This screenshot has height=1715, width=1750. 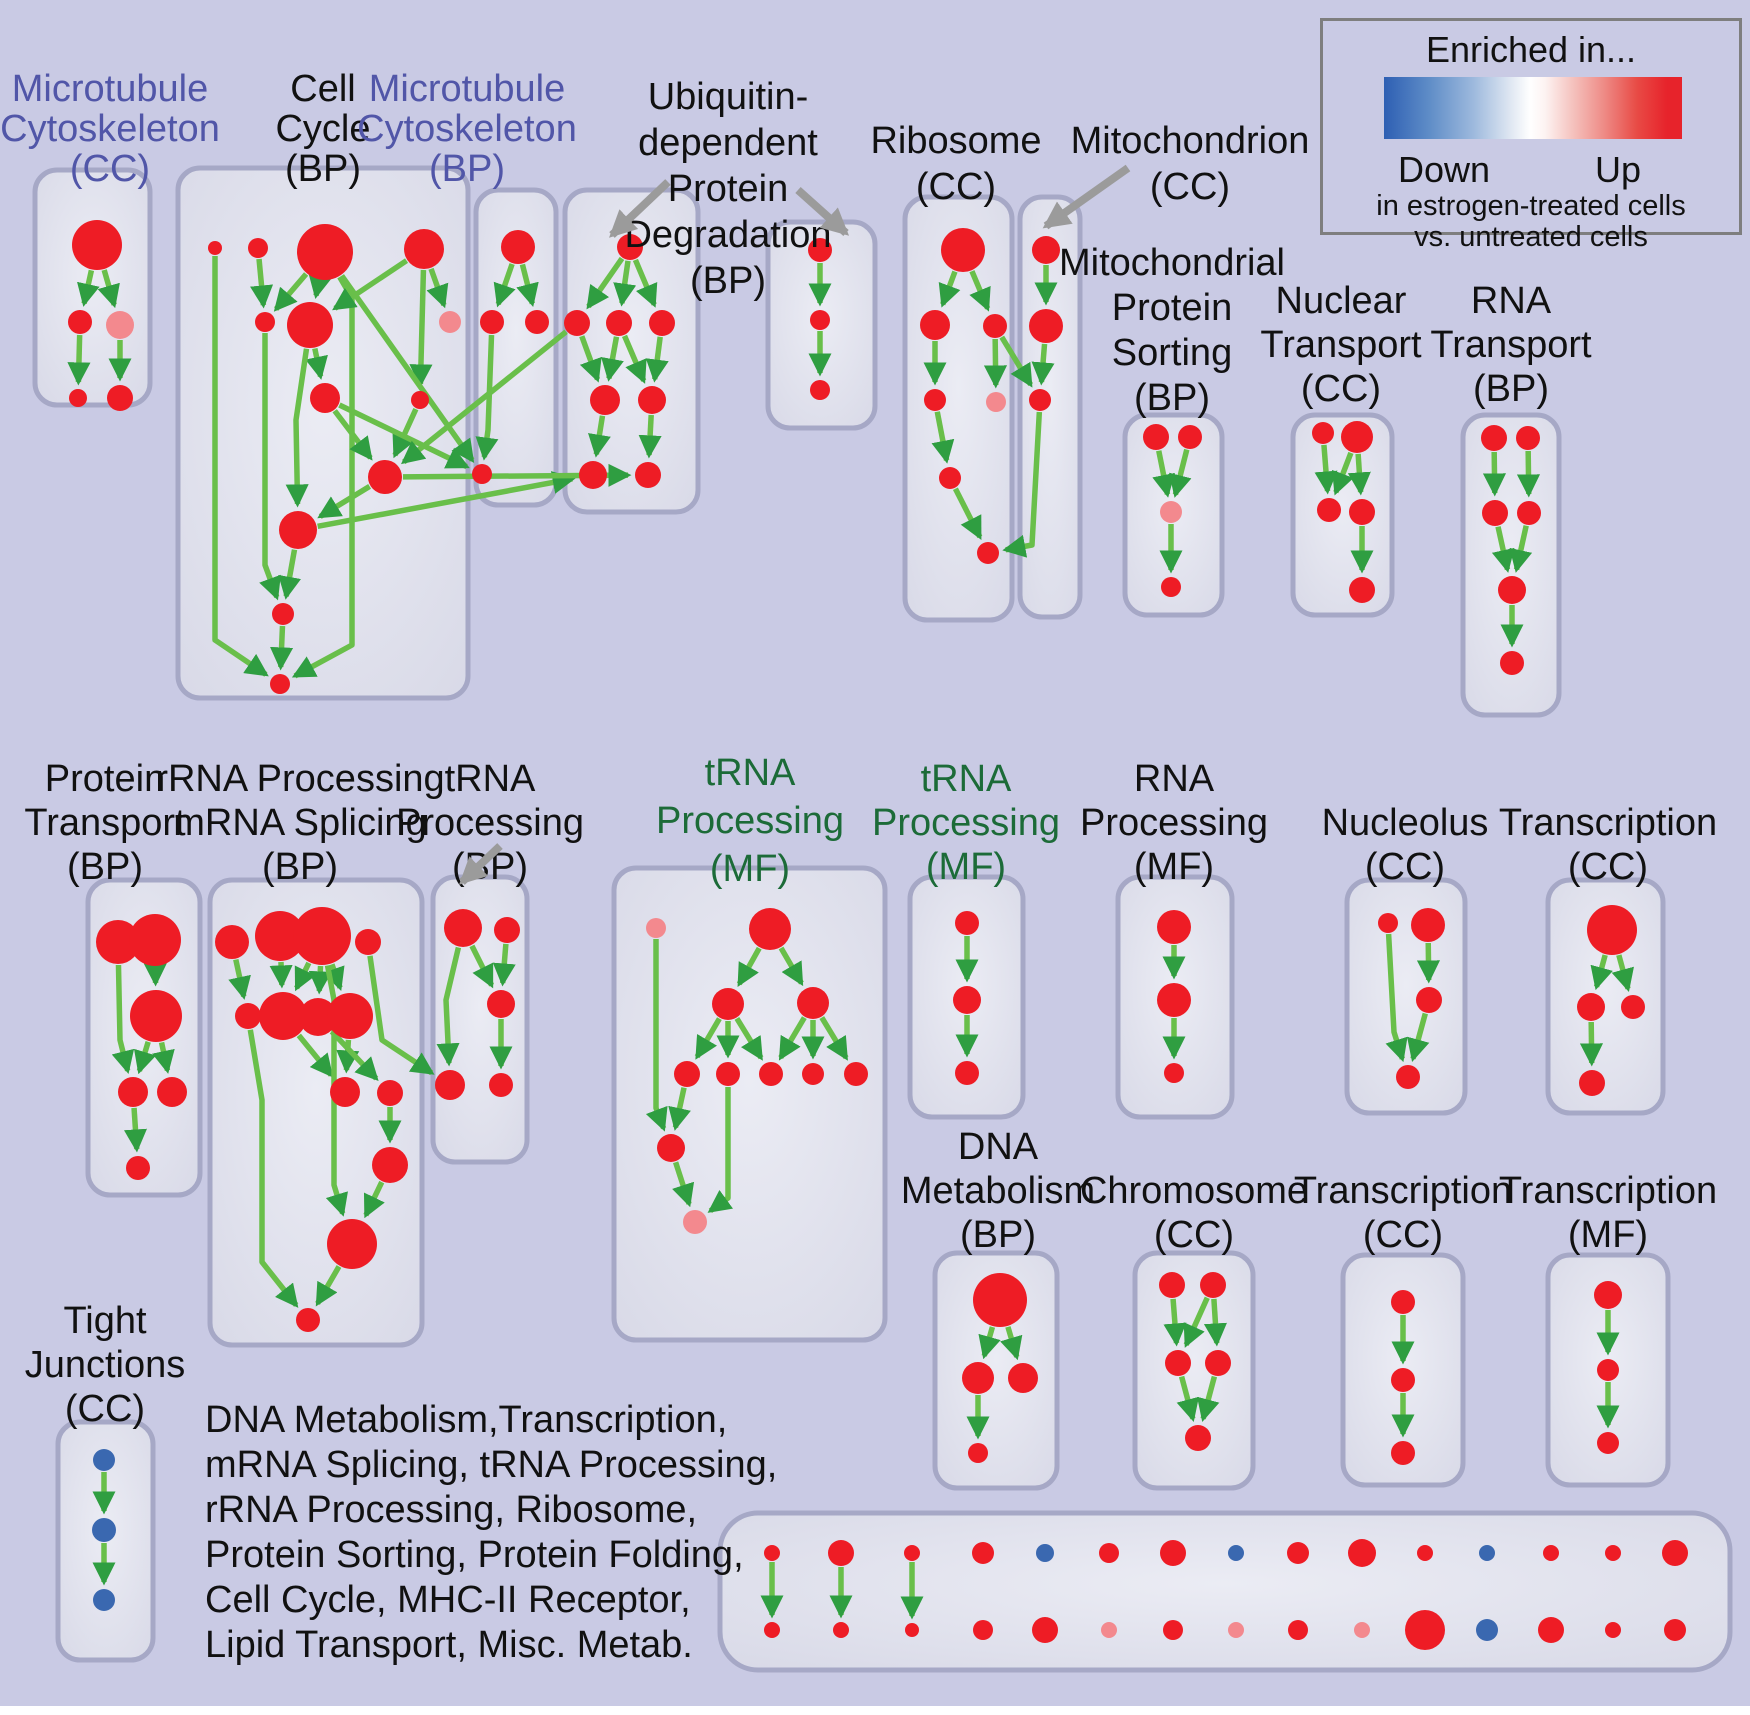 I want to click on mitochondrial-protein-sorting-node-s3, so click(x=1171, y=587).